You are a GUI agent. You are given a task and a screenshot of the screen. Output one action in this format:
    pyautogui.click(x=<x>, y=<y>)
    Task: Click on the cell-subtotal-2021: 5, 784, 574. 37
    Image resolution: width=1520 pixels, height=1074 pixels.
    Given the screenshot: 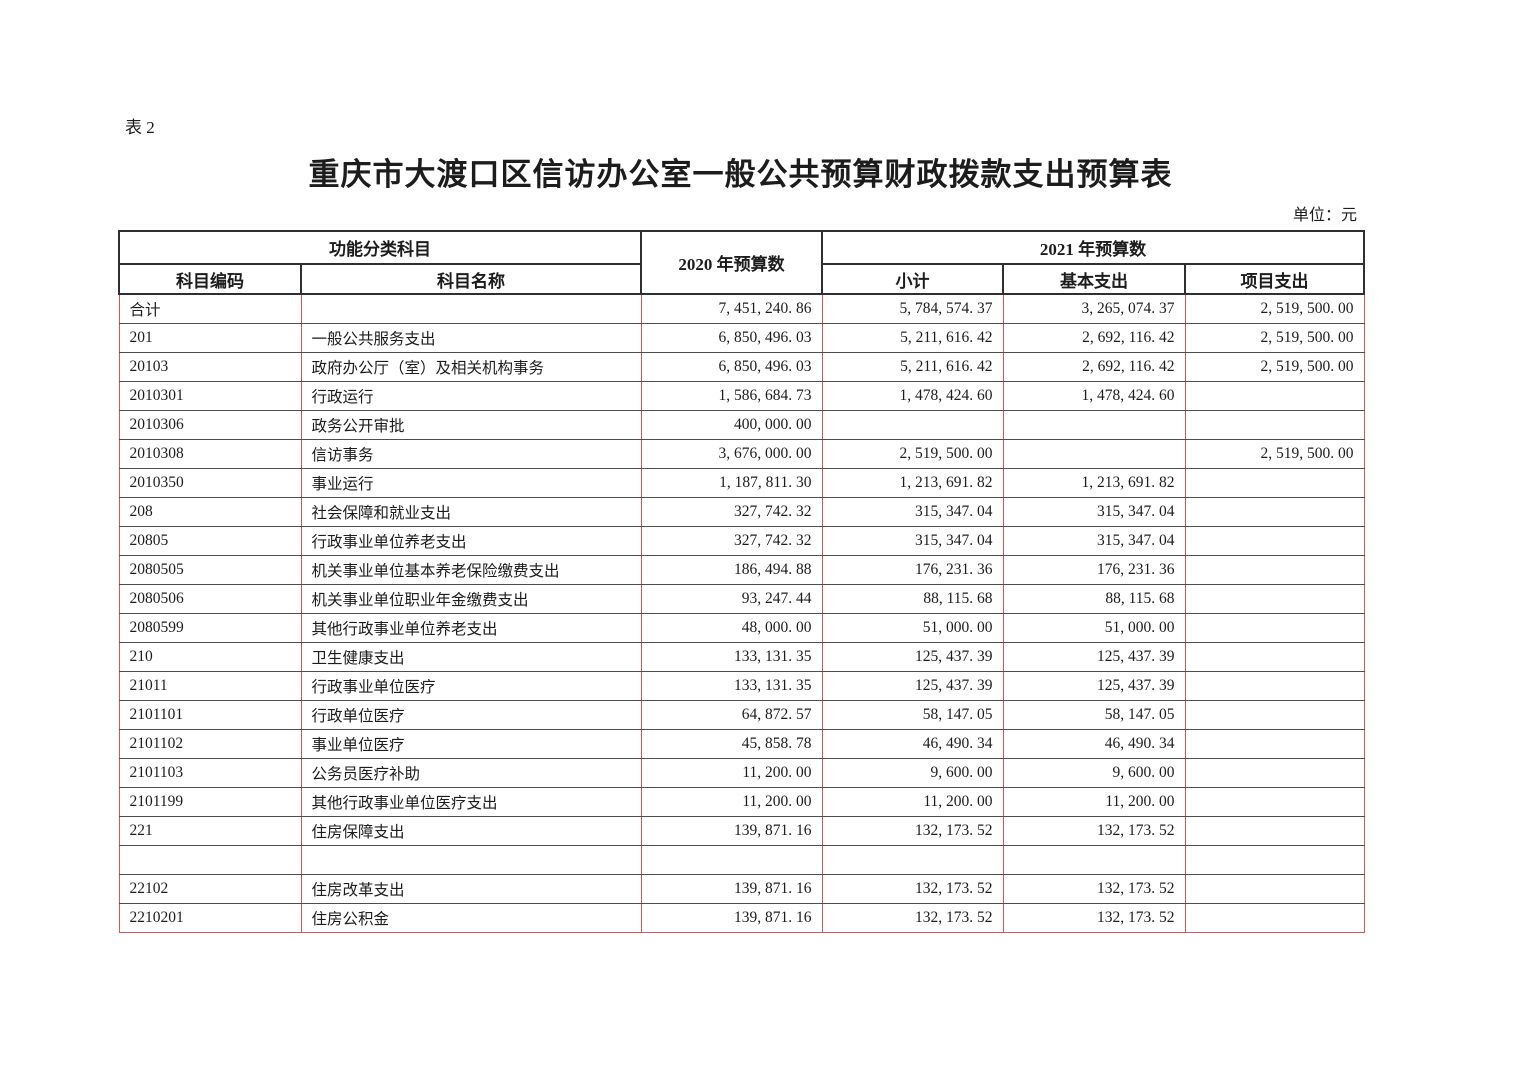 What is the action you would take?
    pyautogui.click(x=912, y=308)
    